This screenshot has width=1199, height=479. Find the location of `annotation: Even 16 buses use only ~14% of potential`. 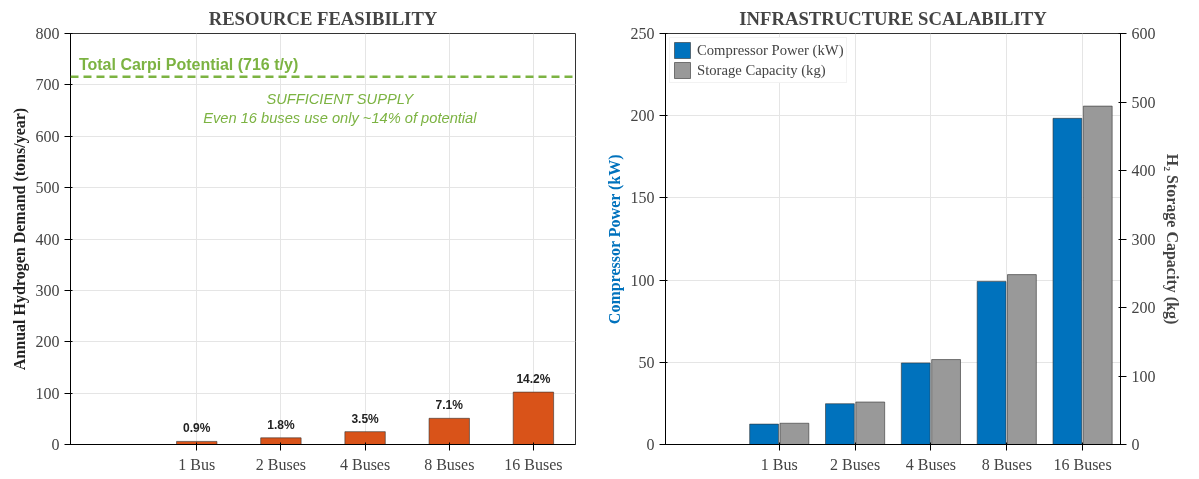

annotation: Even 16 buses use only ~14% of potential is located at coordinates (340, 117).